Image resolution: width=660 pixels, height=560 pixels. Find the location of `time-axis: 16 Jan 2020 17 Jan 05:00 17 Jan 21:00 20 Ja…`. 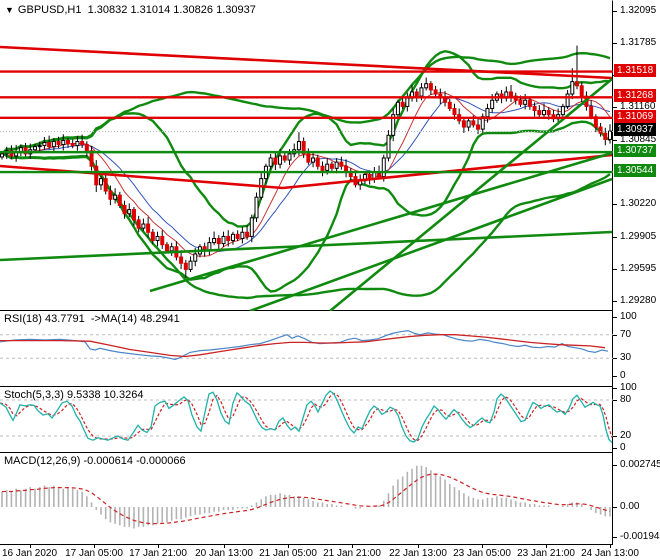

time-axis: 16 Jan 2020 17 Jan 05:00 17 Jan 21:00 20 Ja… is located at coordinates (330, 552).